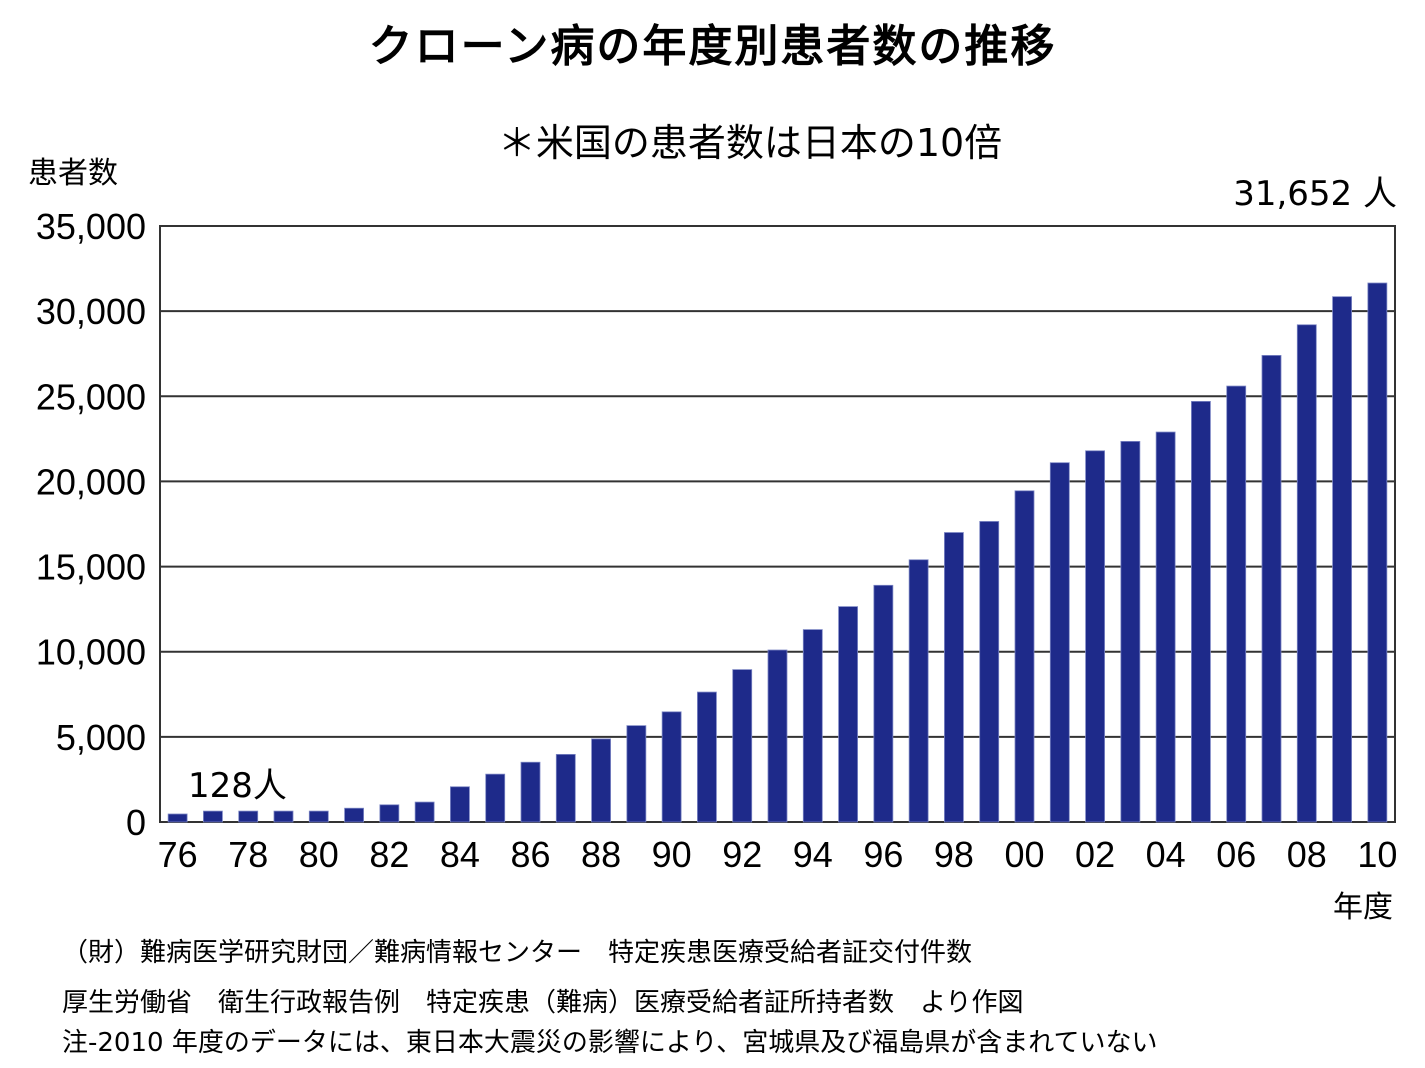 This screenshot has height=1068, width=1425. Describe the element at coordinates (178, 854) in the screenshot. I see `x-tick-label: 76` at that location.